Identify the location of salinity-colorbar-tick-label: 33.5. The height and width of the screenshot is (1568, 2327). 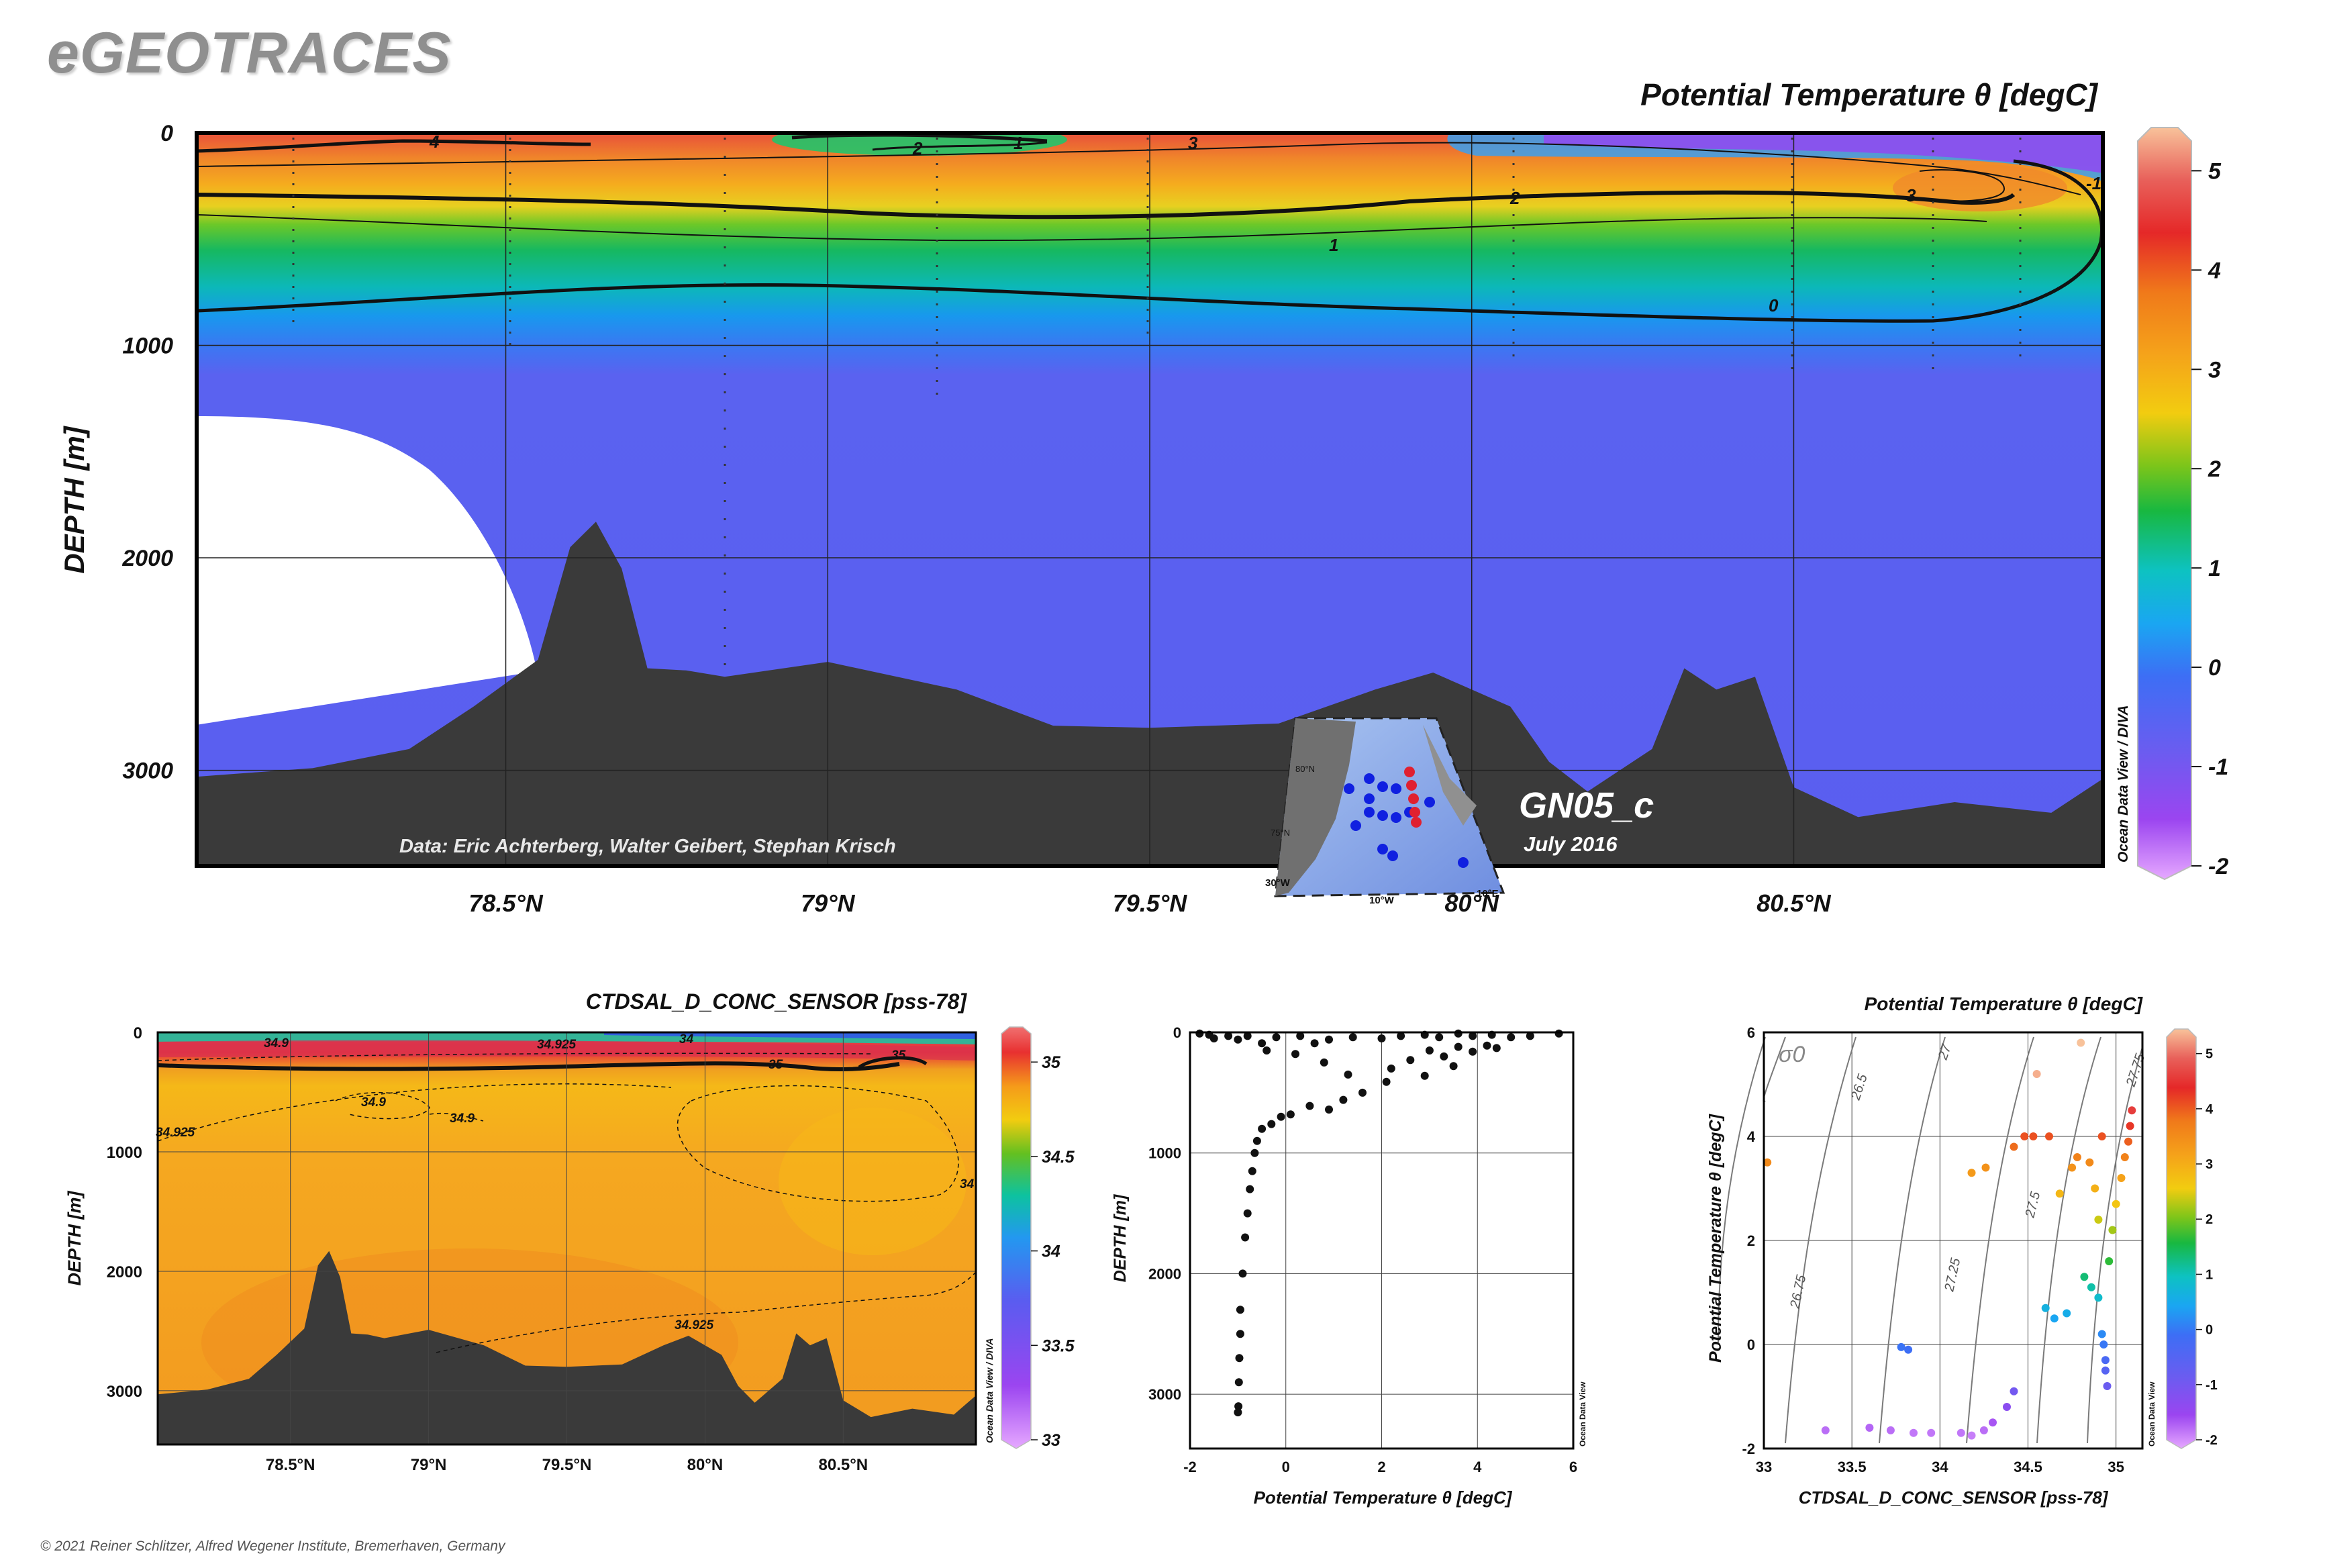
(1058, 1346).